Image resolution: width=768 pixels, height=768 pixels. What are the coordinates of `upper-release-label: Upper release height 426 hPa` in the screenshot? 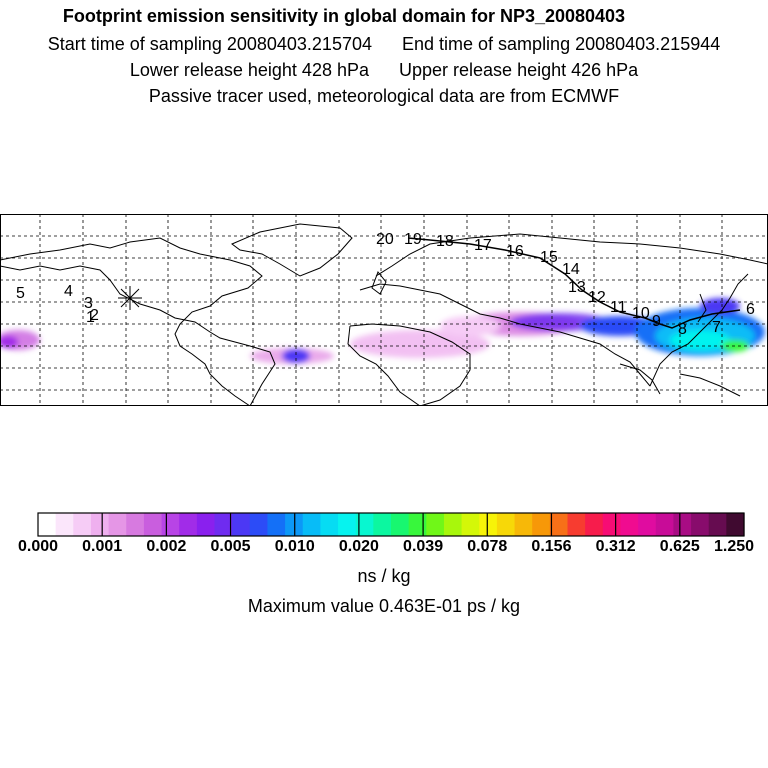 It's located at (519, 70).